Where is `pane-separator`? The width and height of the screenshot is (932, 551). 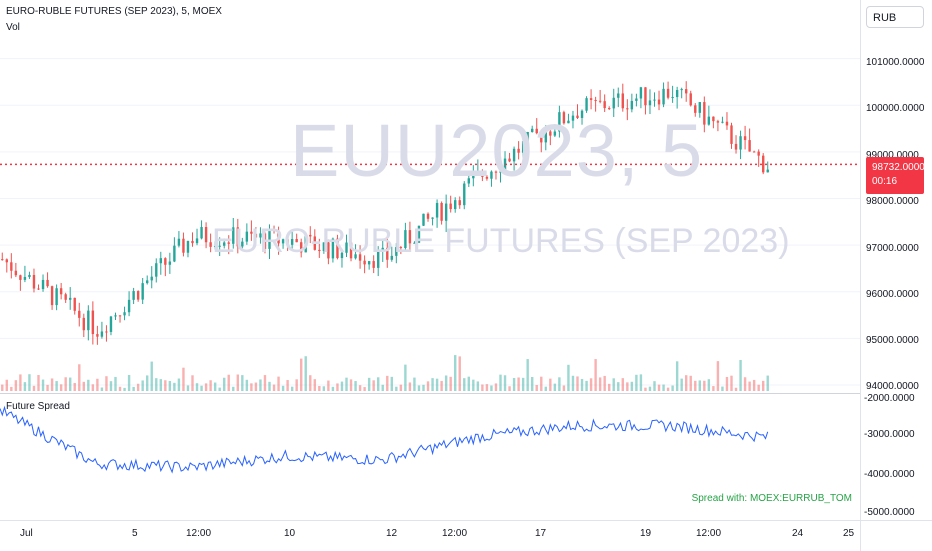 pane-separator is located at coordinates (466, 393).